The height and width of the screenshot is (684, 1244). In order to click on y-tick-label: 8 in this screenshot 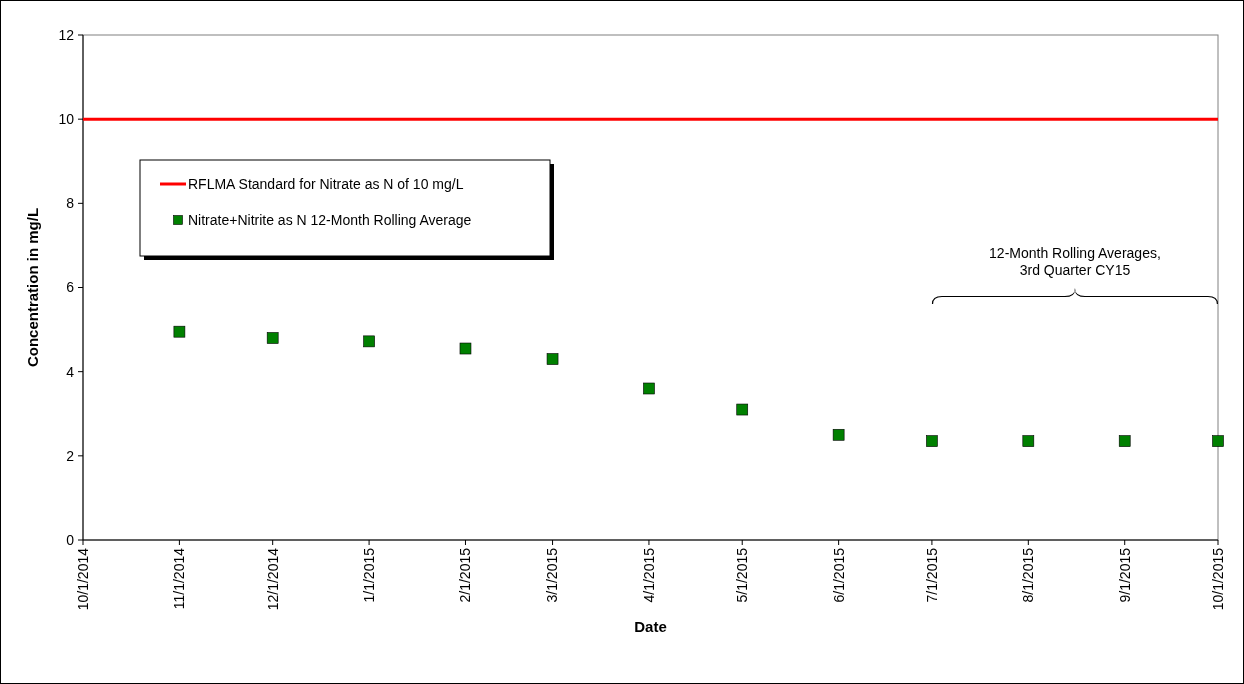, I will do `click(70, 203)`.